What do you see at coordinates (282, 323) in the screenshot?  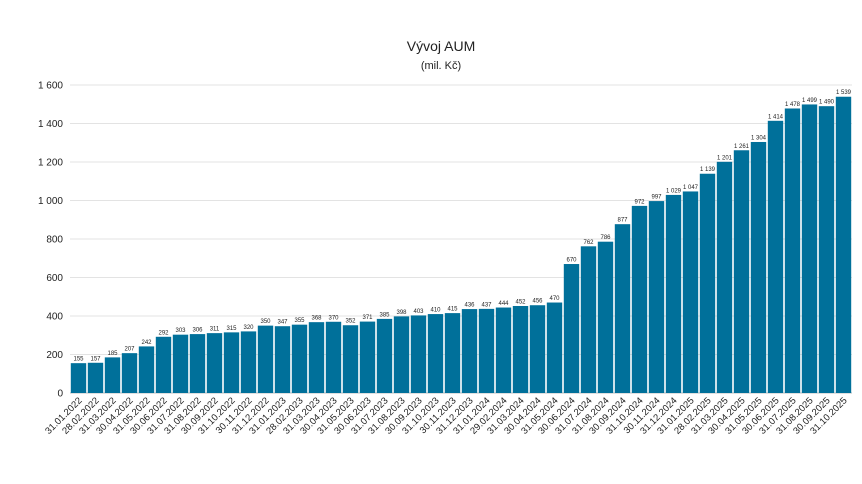 I see `data-label: 347` at bounding box center [282, 323].